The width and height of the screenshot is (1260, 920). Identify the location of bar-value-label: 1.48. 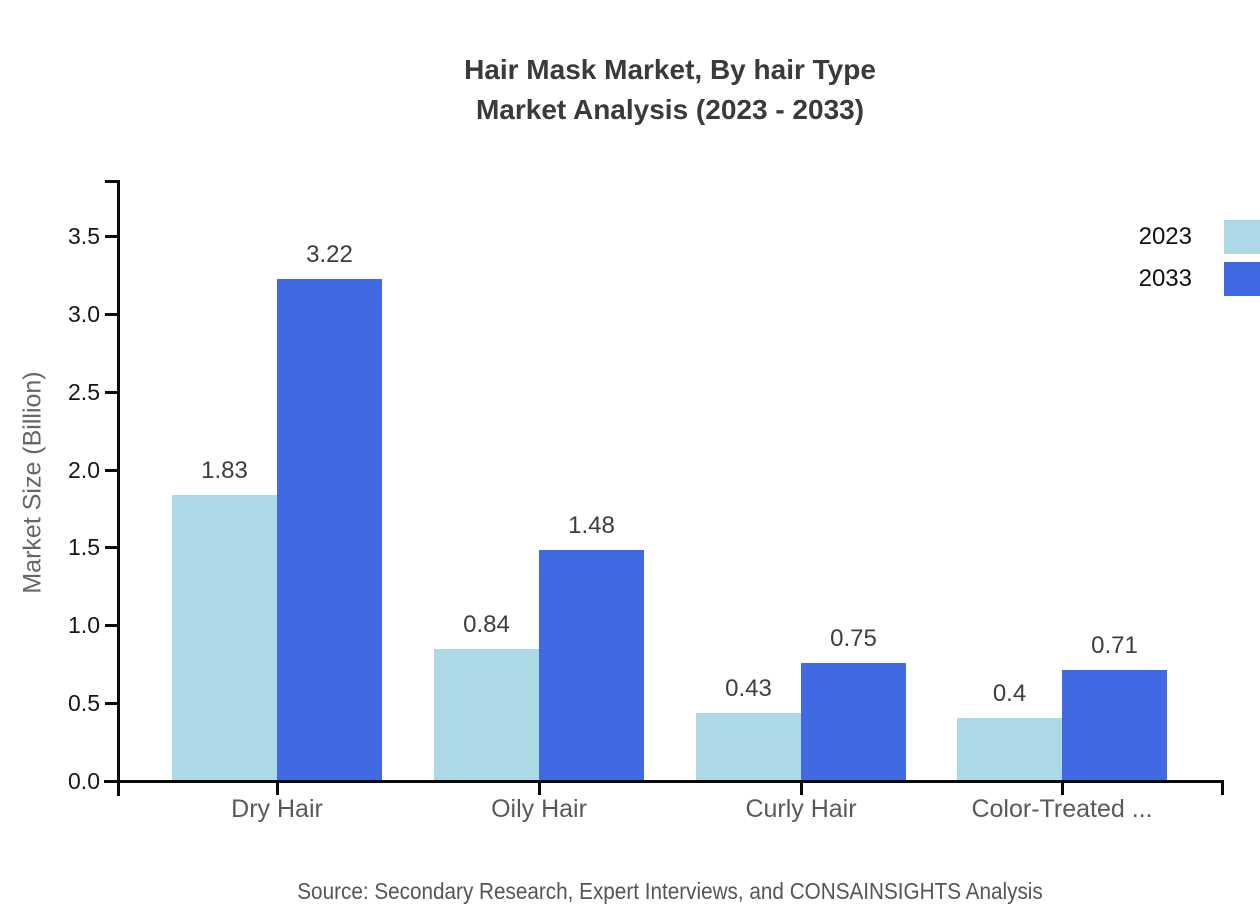
(591, 525).